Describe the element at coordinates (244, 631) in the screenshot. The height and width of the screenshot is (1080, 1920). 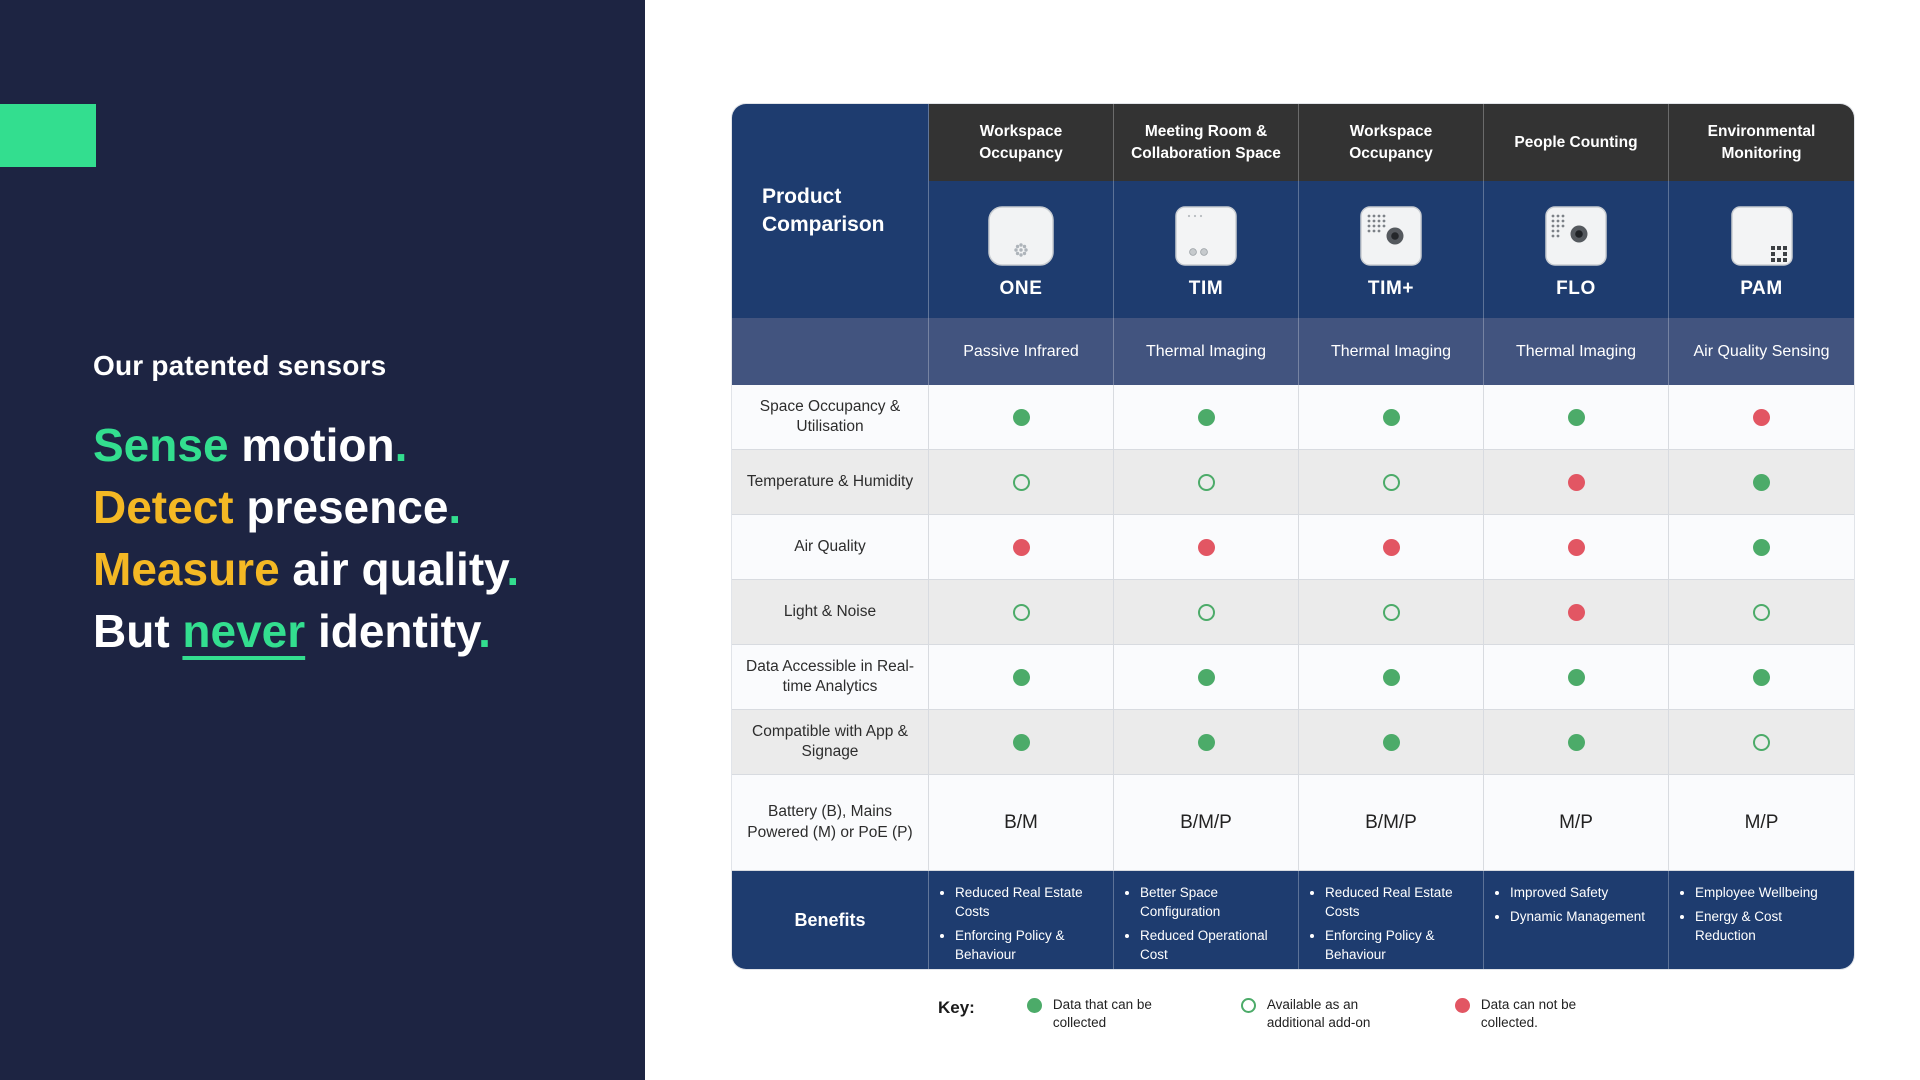
I see `headline-word: never` at that location.